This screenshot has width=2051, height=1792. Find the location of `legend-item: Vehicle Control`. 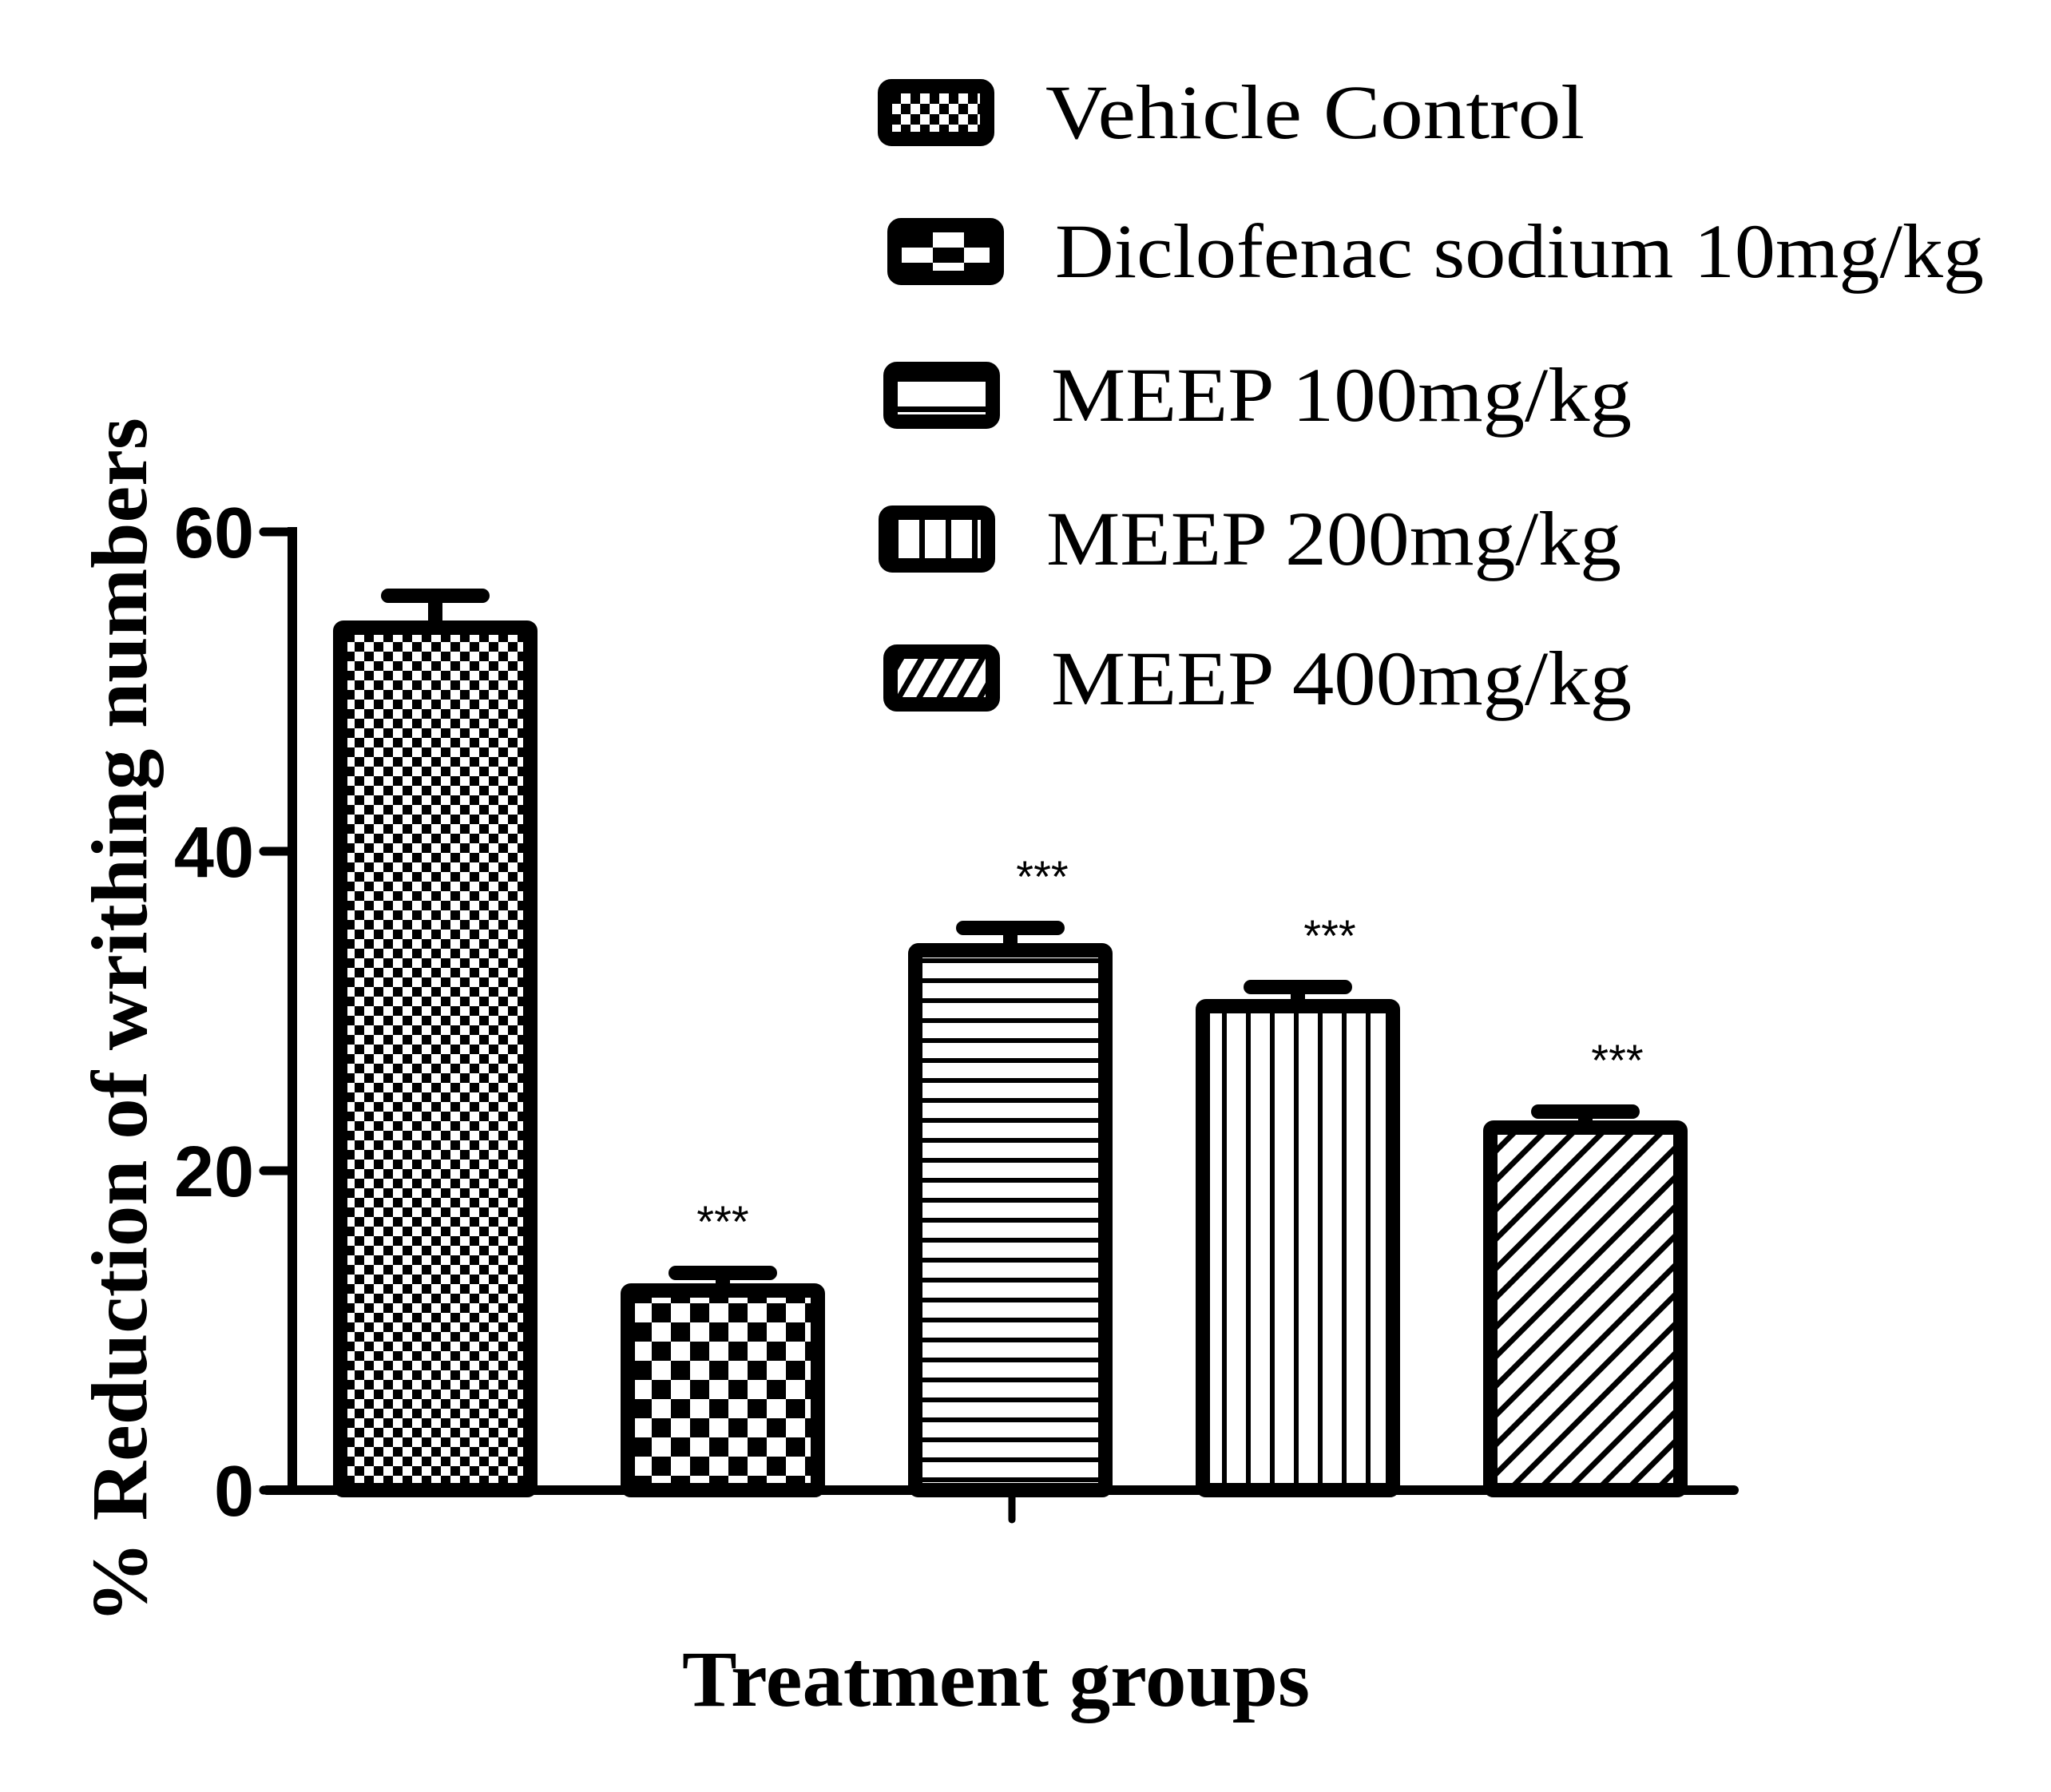

legend-item: Vehicle Control is located at coordinates (1231, 112).